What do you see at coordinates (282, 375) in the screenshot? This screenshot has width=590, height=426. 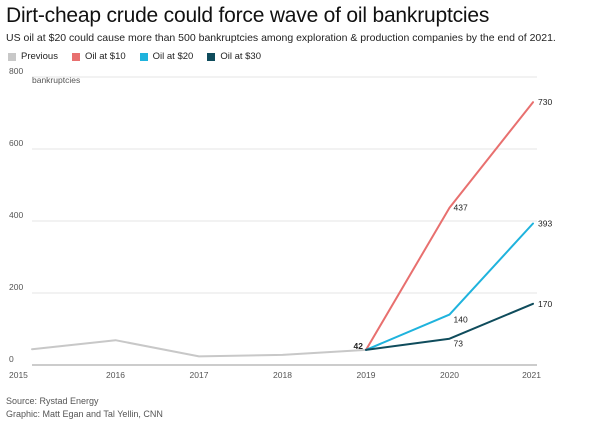 I see `x-tick-label-2018: 2018` at bounding box center [282, 375].